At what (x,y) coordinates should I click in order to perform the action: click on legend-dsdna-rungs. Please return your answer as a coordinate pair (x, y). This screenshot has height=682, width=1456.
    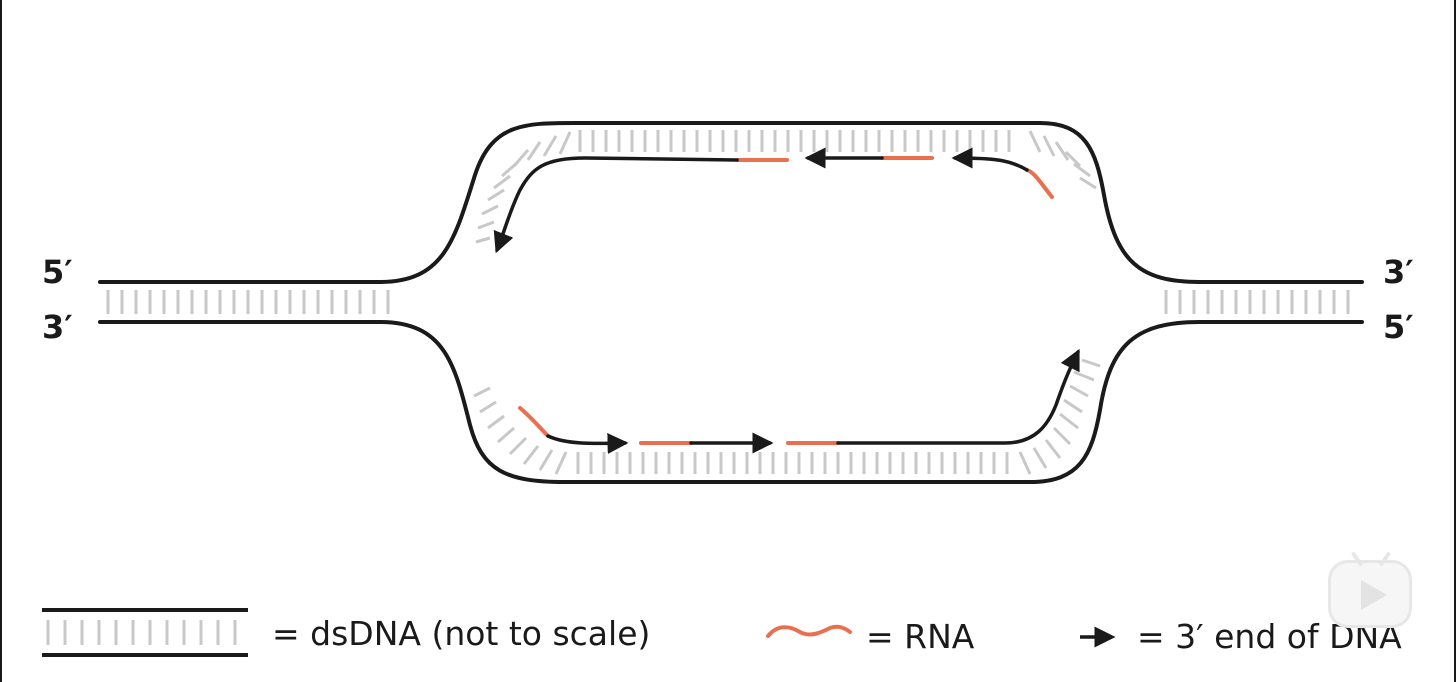
    Looking at the image, I should click on (141, 632).